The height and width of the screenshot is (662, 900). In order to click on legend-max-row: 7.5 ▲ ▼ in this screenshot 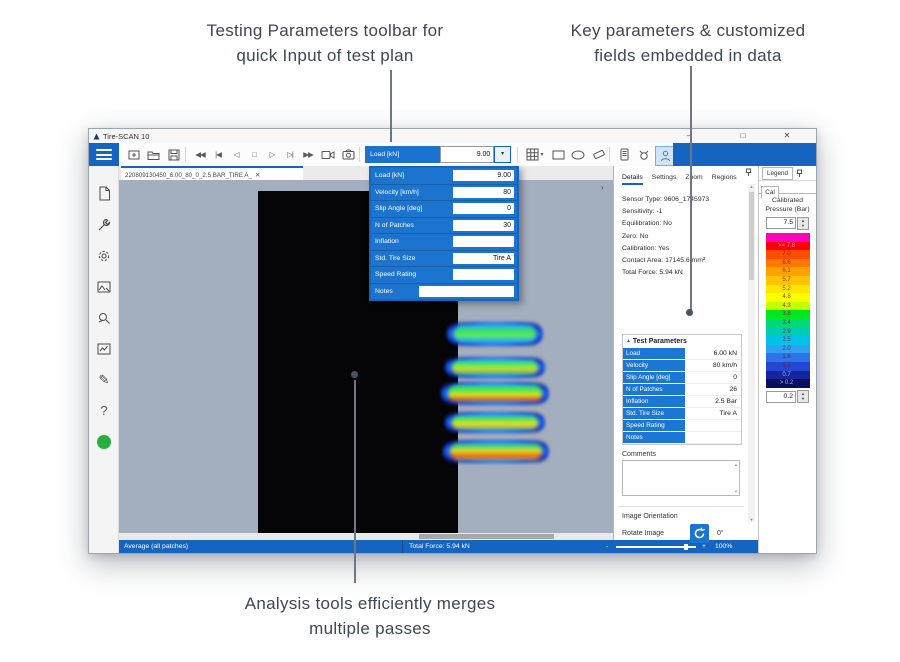, I will do `click(787, 223)`.